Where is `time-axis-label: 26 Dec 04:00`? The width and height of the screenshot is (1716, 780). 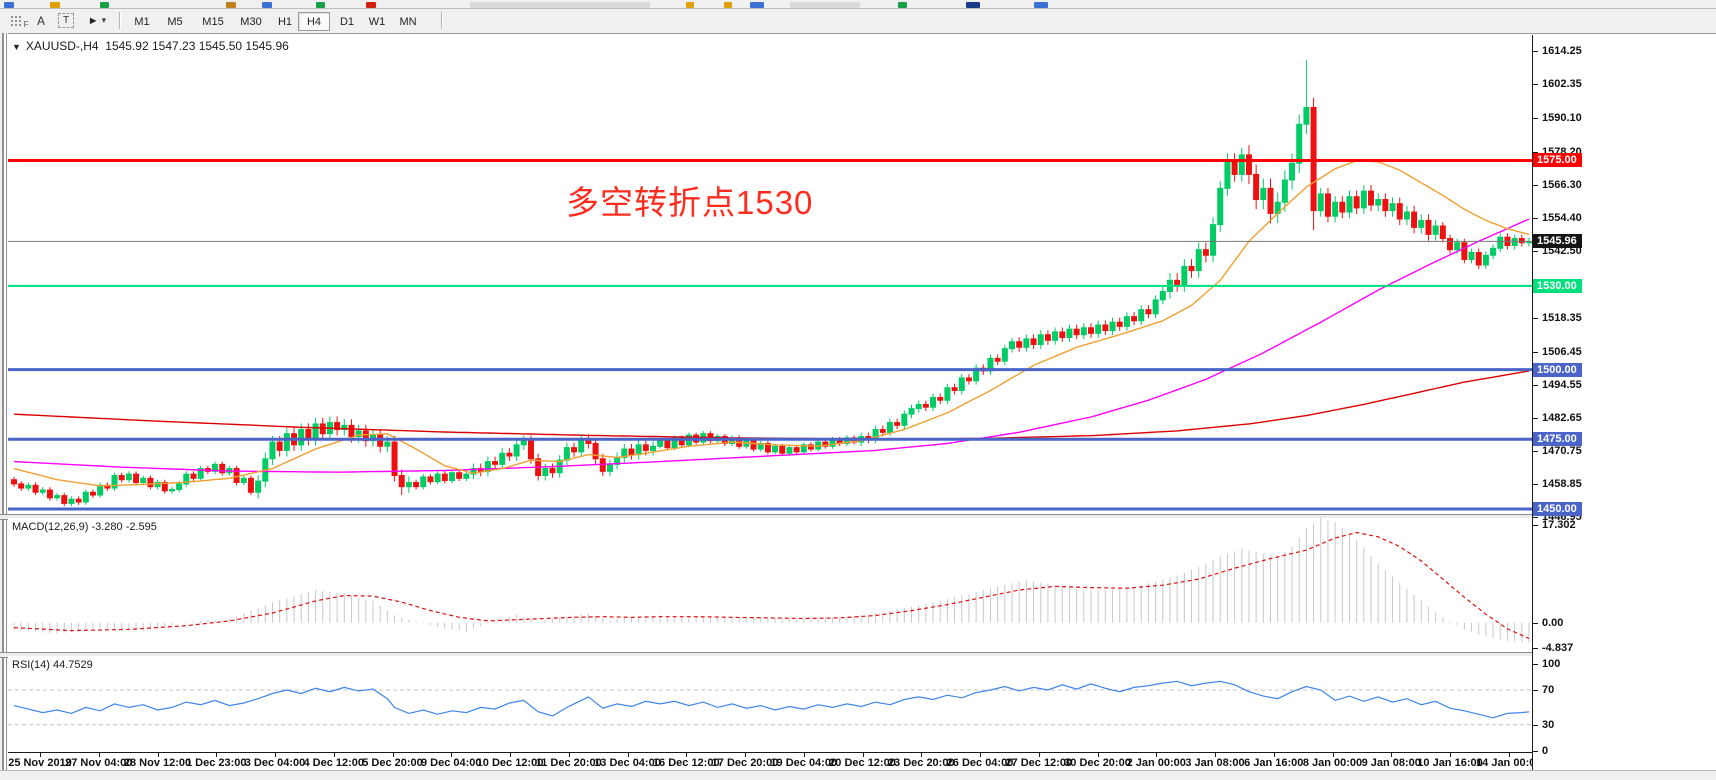
time-axis-label: 26 Dec 04:00 is located at coordinates (980, 763).